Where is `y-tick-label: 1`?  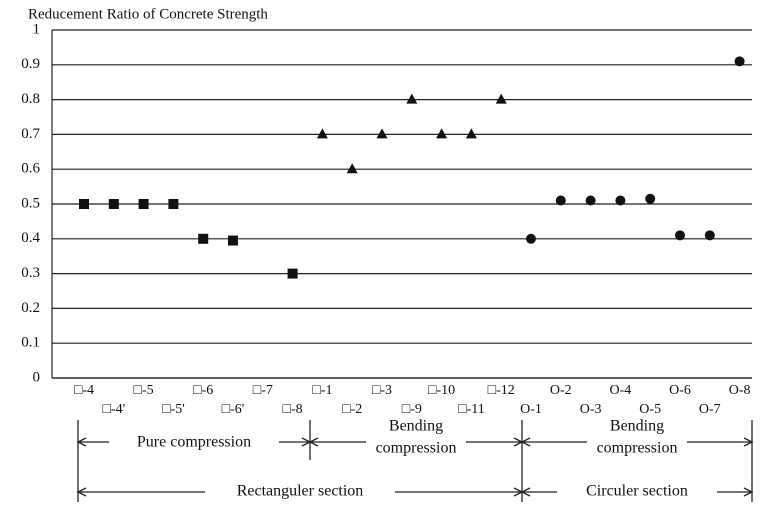 y-tick-label: 1 is located at coordinates (37, 29).